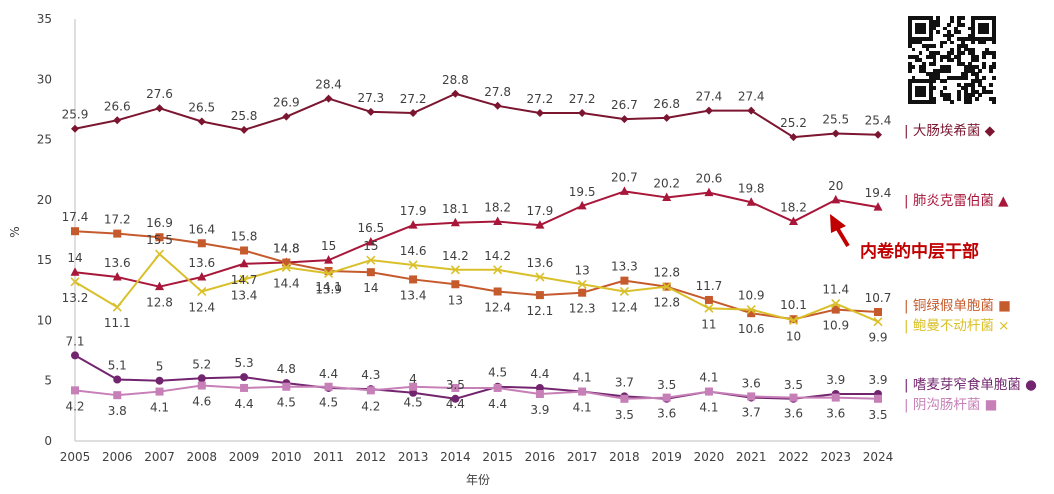 The width and height of the screenshot is (1054, 494). Describe the element at coordinates (877, 338) in the screenshot. I see `data-label: 9.9` at that location.